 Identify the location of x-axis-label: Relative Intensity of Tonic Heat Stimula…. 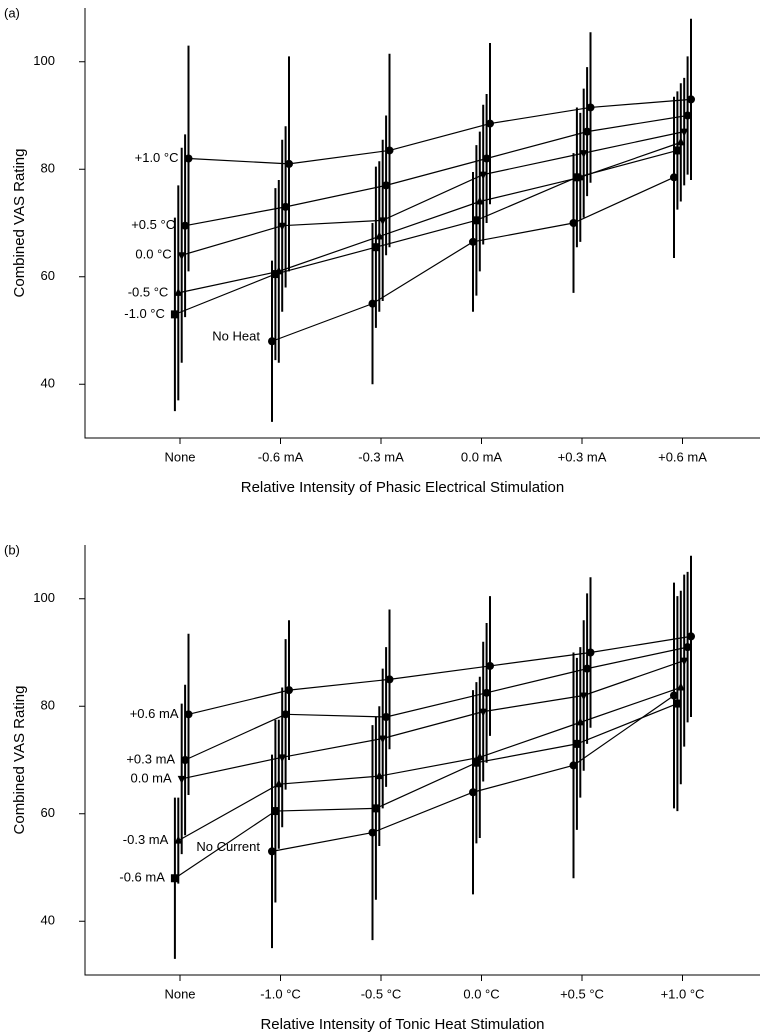
(402, 1024).